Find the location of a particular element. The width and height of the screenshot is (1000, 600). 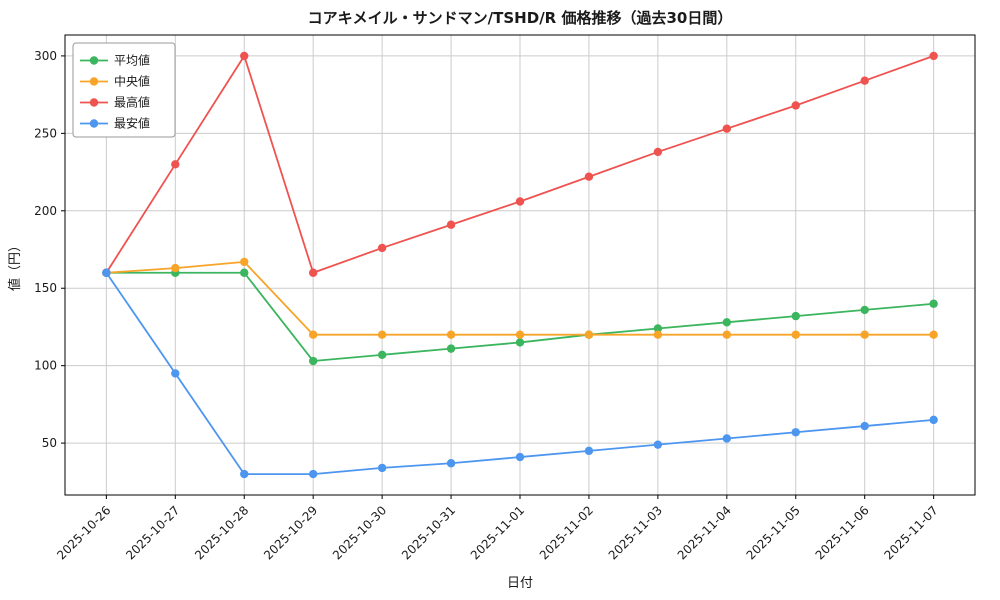

x-tick-label: 2025-10-30 is located at coordinates (359, 532).